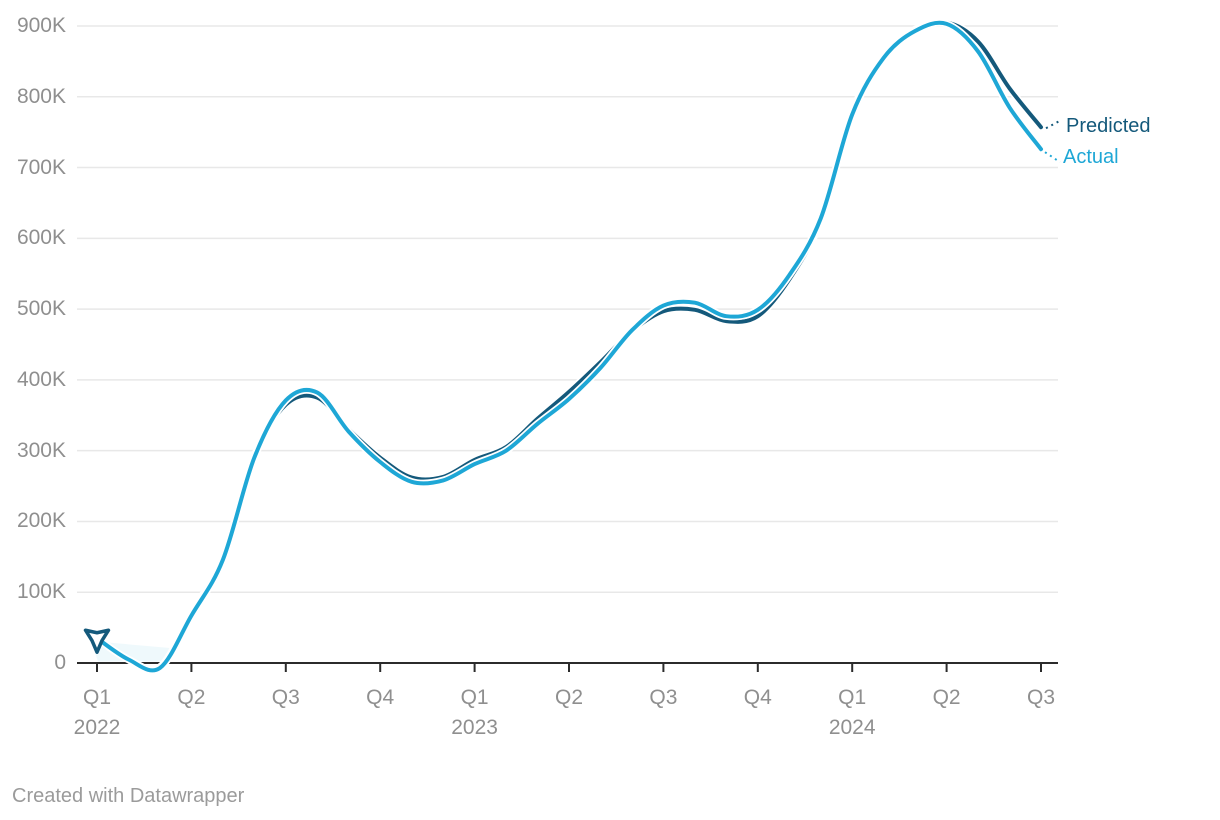  I want to click on y-tick-label: 100K, so click(41, 592).